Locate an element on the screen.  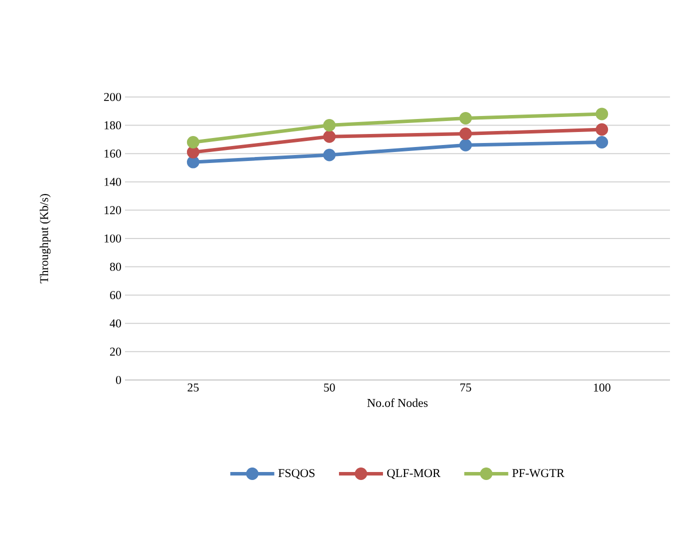
x-tick-label: 50 is located at coordinates (329, 388).